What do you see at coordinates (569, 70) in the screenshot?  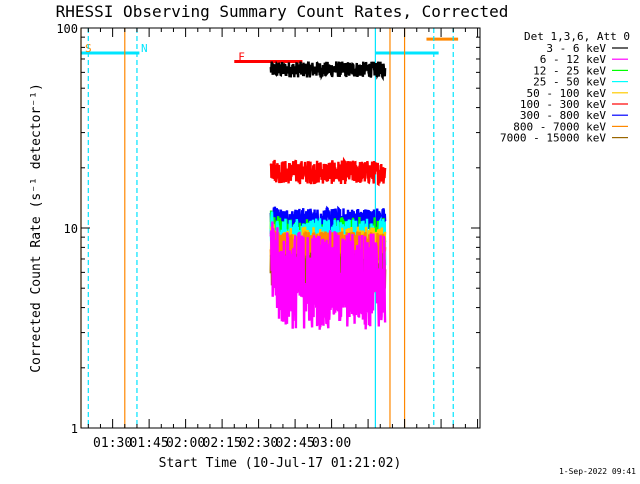 I see `legend-label: 12 - 25 keV` at bounding box center [569, 70].